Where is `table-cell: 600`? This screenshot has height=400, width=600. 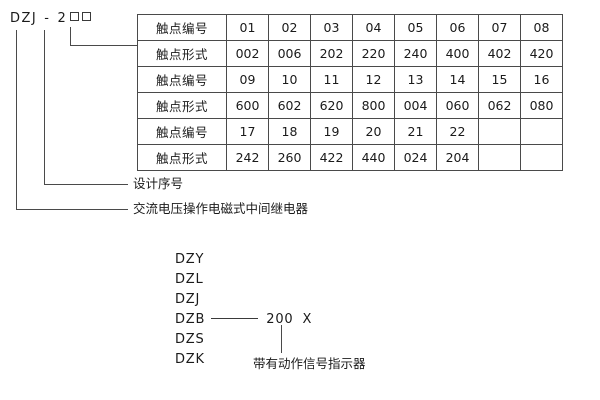
table-cell: 600 is located at coordinates (247, 105).